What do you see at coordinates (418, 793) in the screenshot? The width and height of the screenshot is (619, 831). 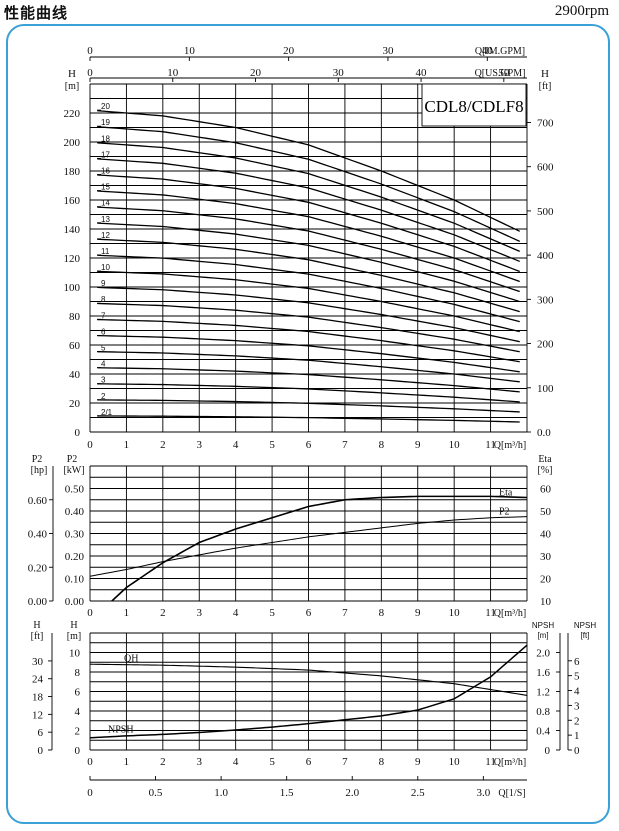 I see `ls-axis-tick: 2.5` at bounding box center [418, 793].